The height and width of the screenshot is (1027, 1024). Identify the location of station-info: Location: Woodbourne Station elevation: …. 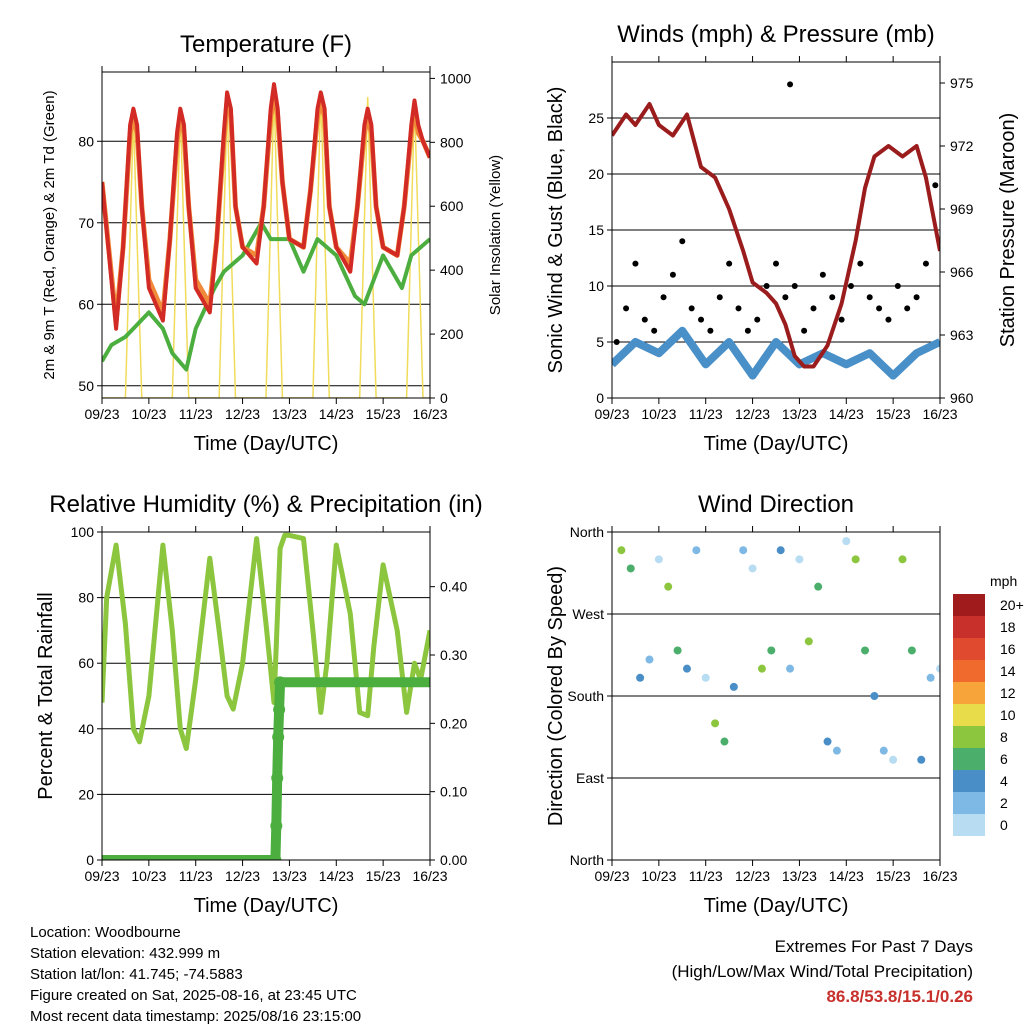
(195, 974).